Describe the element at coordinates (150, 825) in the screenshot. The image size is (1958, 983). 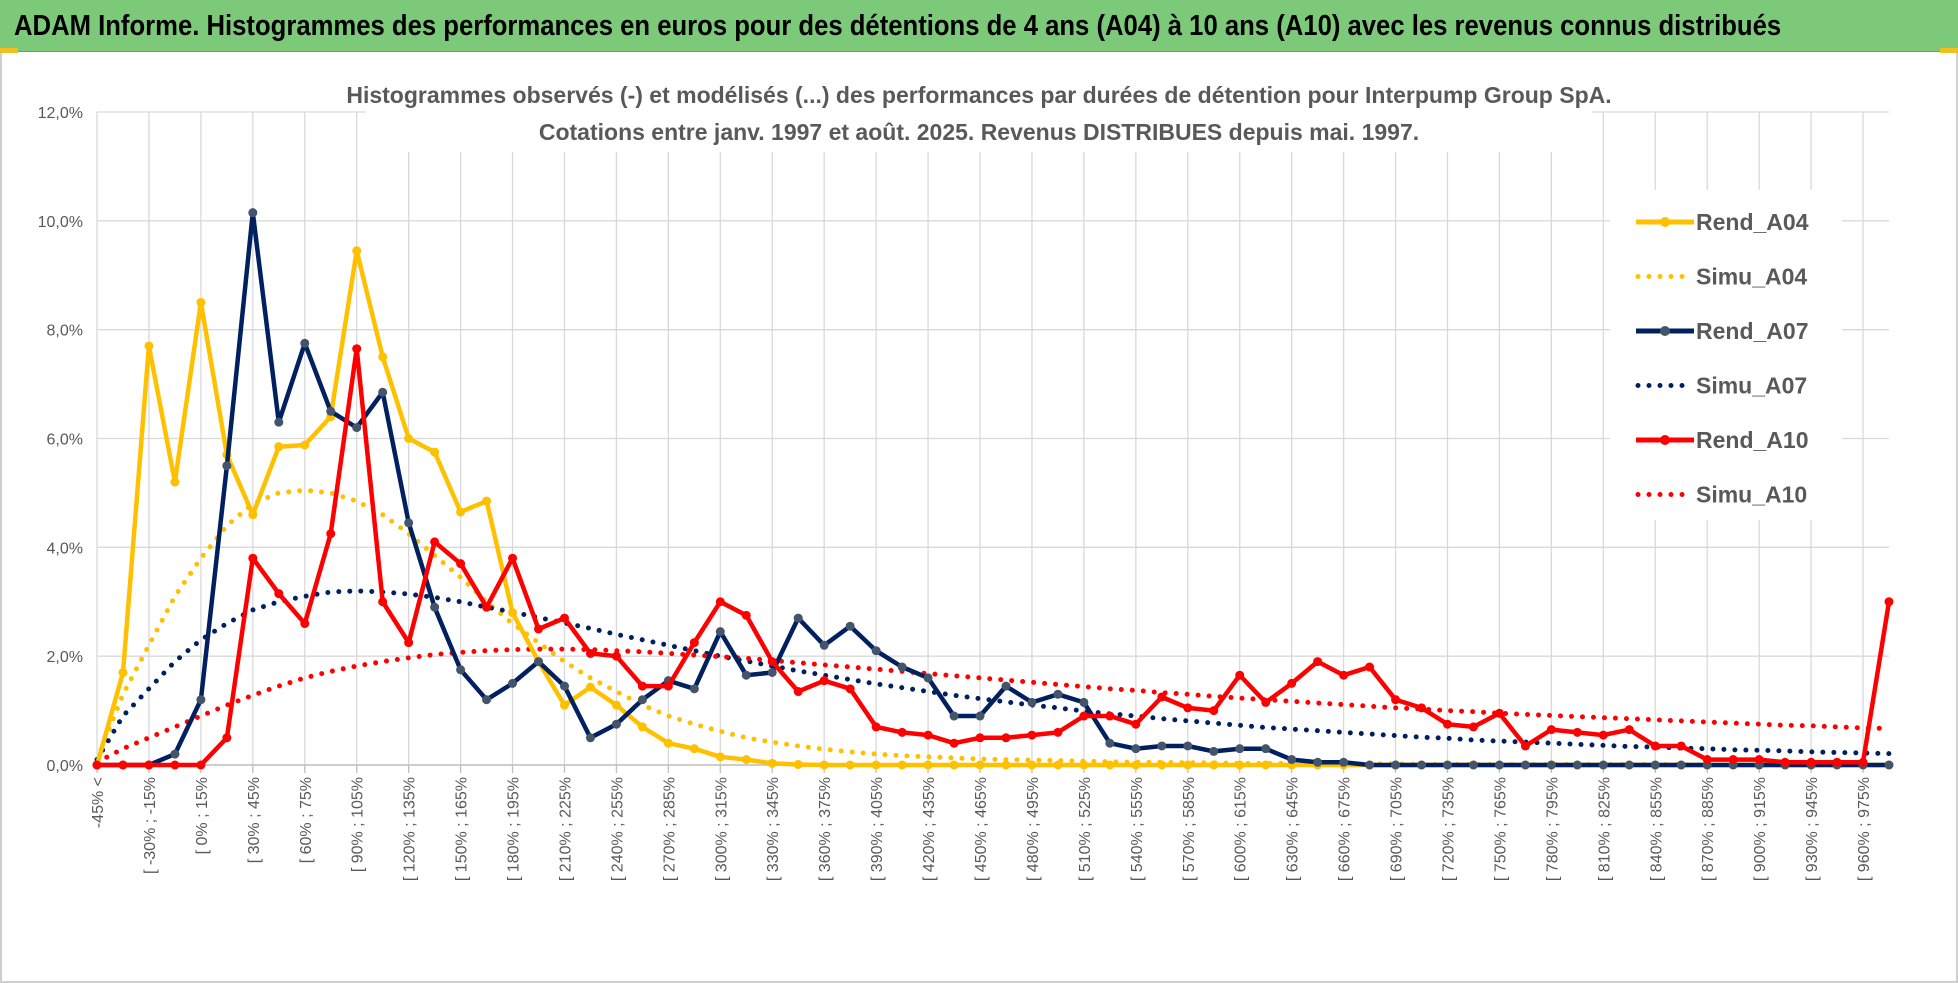
I see `x-tick-label: [ -30% ; -15%` at that location.